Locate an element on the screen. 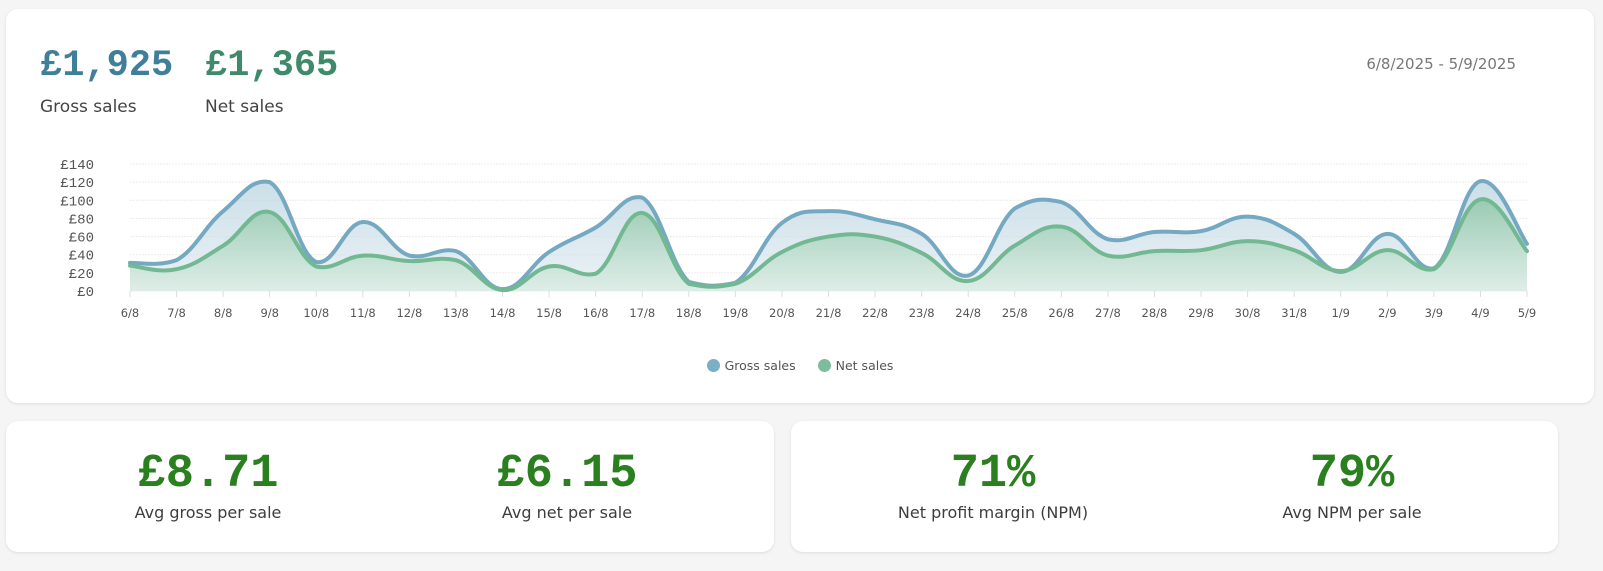 The image size is (1603, 571). avg-gross-per-sale-stat: £8.71 Avg gross per sale is located at coordinates (208, 485).